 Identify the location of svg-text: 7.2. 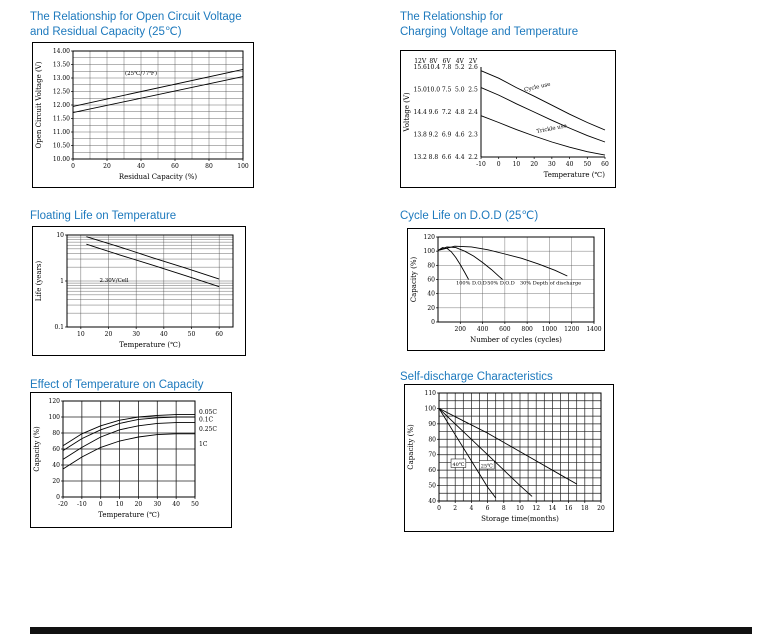
(447, 112).